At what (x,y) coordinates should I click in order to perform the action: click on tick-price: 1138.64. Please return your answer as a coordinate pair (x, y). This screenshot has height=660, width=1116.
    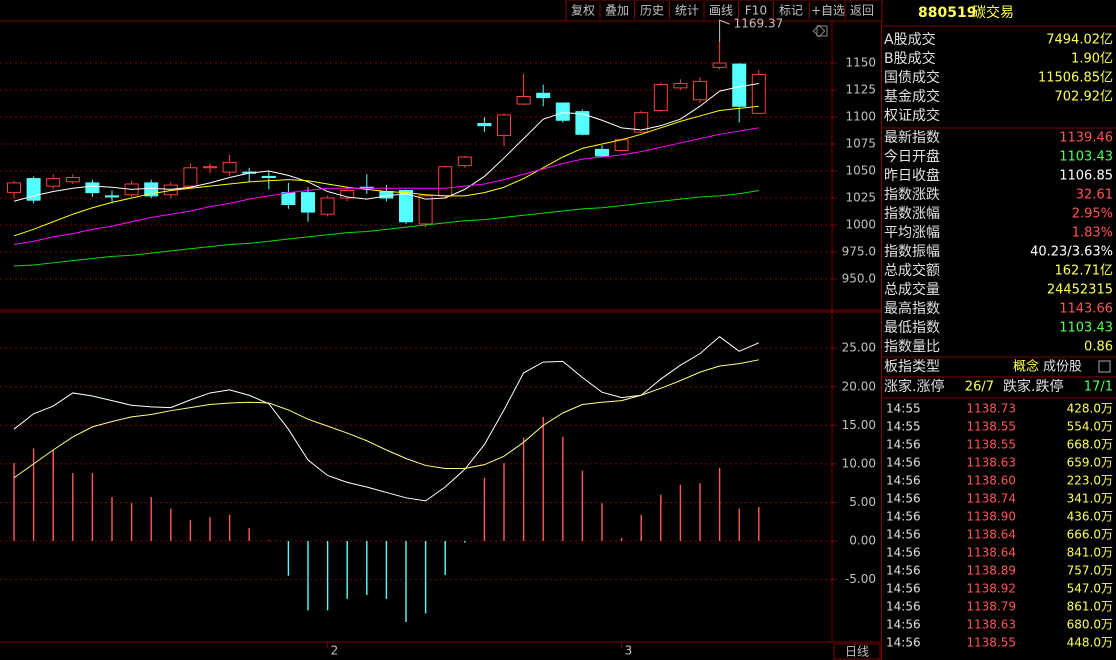
    Looking at the image, I should click on (991, 535).